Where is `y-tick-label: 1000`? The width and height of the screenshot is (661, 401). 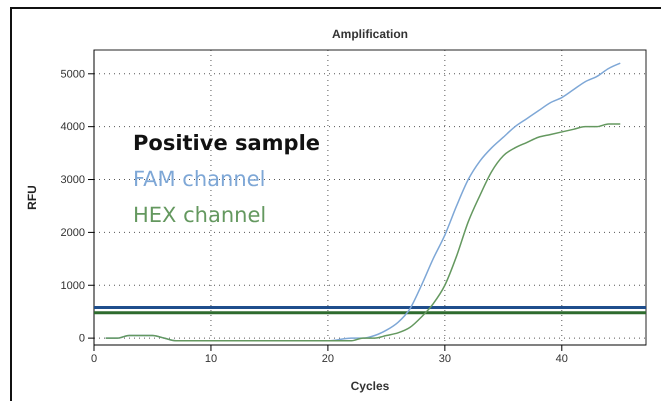
y-tick-label: 1000 is located at coordinates (72, 286).